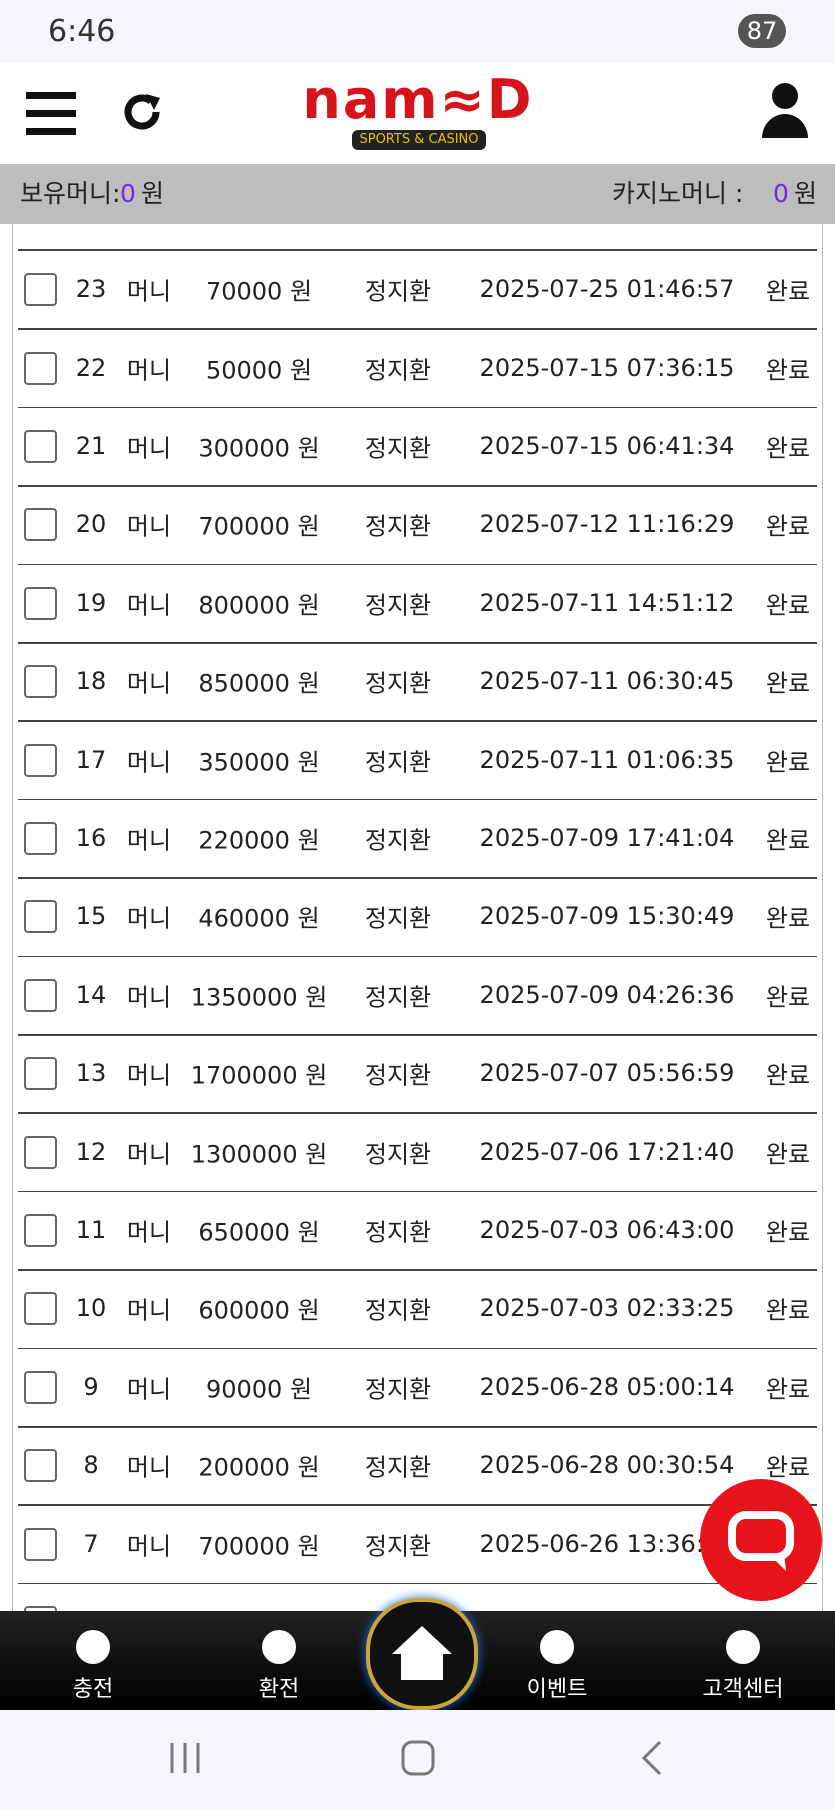 This screenshot has height=1813, width=835. I want to click on row-date: 2025-06-26 13:36:42, so click(607, 1543).